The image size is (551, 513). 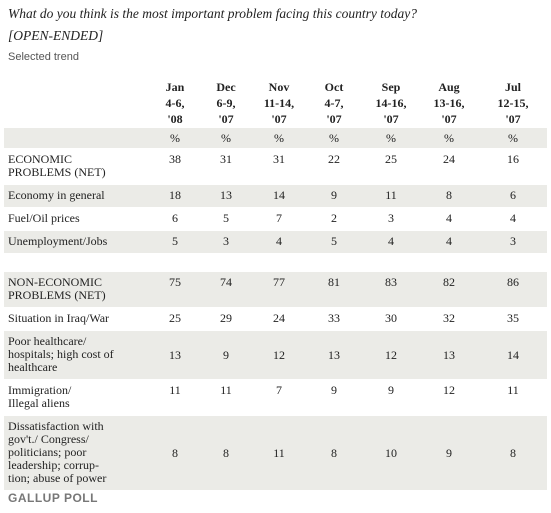 What do you see at coordinates (175, 119) in the screenshot?
I see `column-header: '08` at bounding box center [175, 119].